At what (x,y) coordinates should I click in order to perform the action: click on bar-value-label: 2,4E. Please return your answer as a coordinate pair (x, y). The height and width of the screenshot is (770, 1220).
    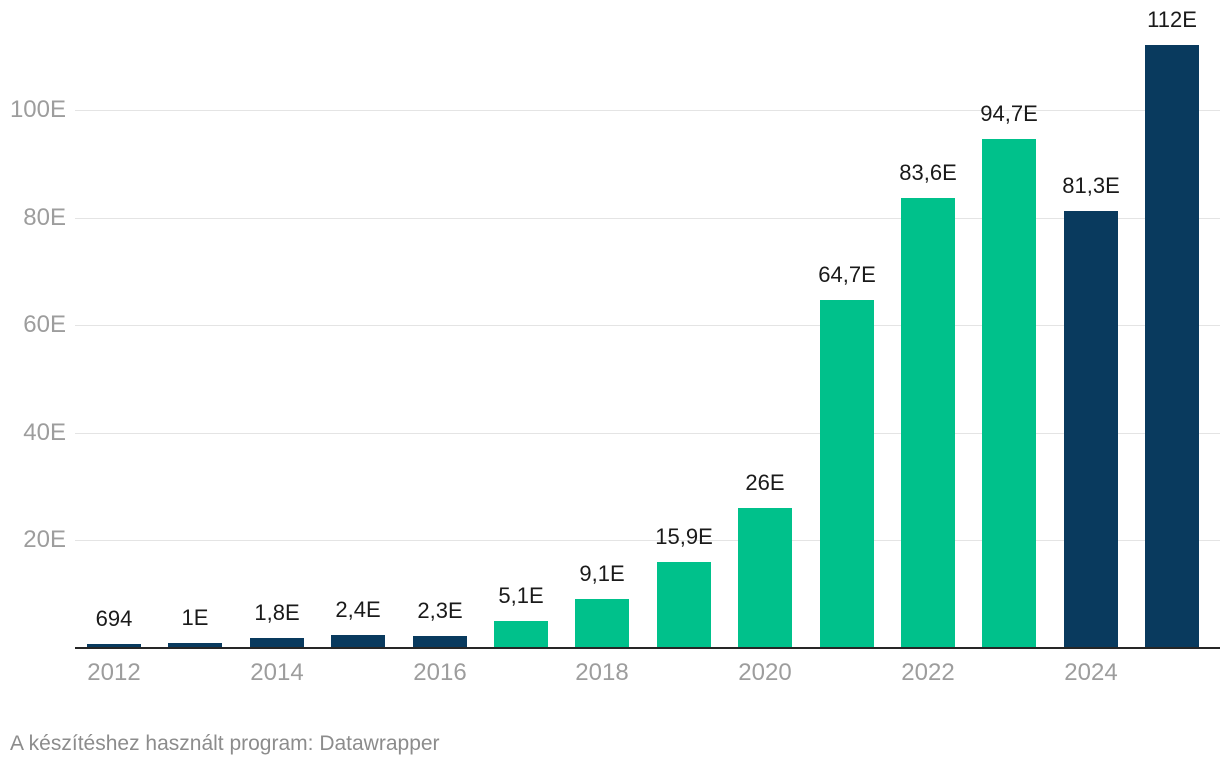
    Looking at the image, I should click on (358, 609).